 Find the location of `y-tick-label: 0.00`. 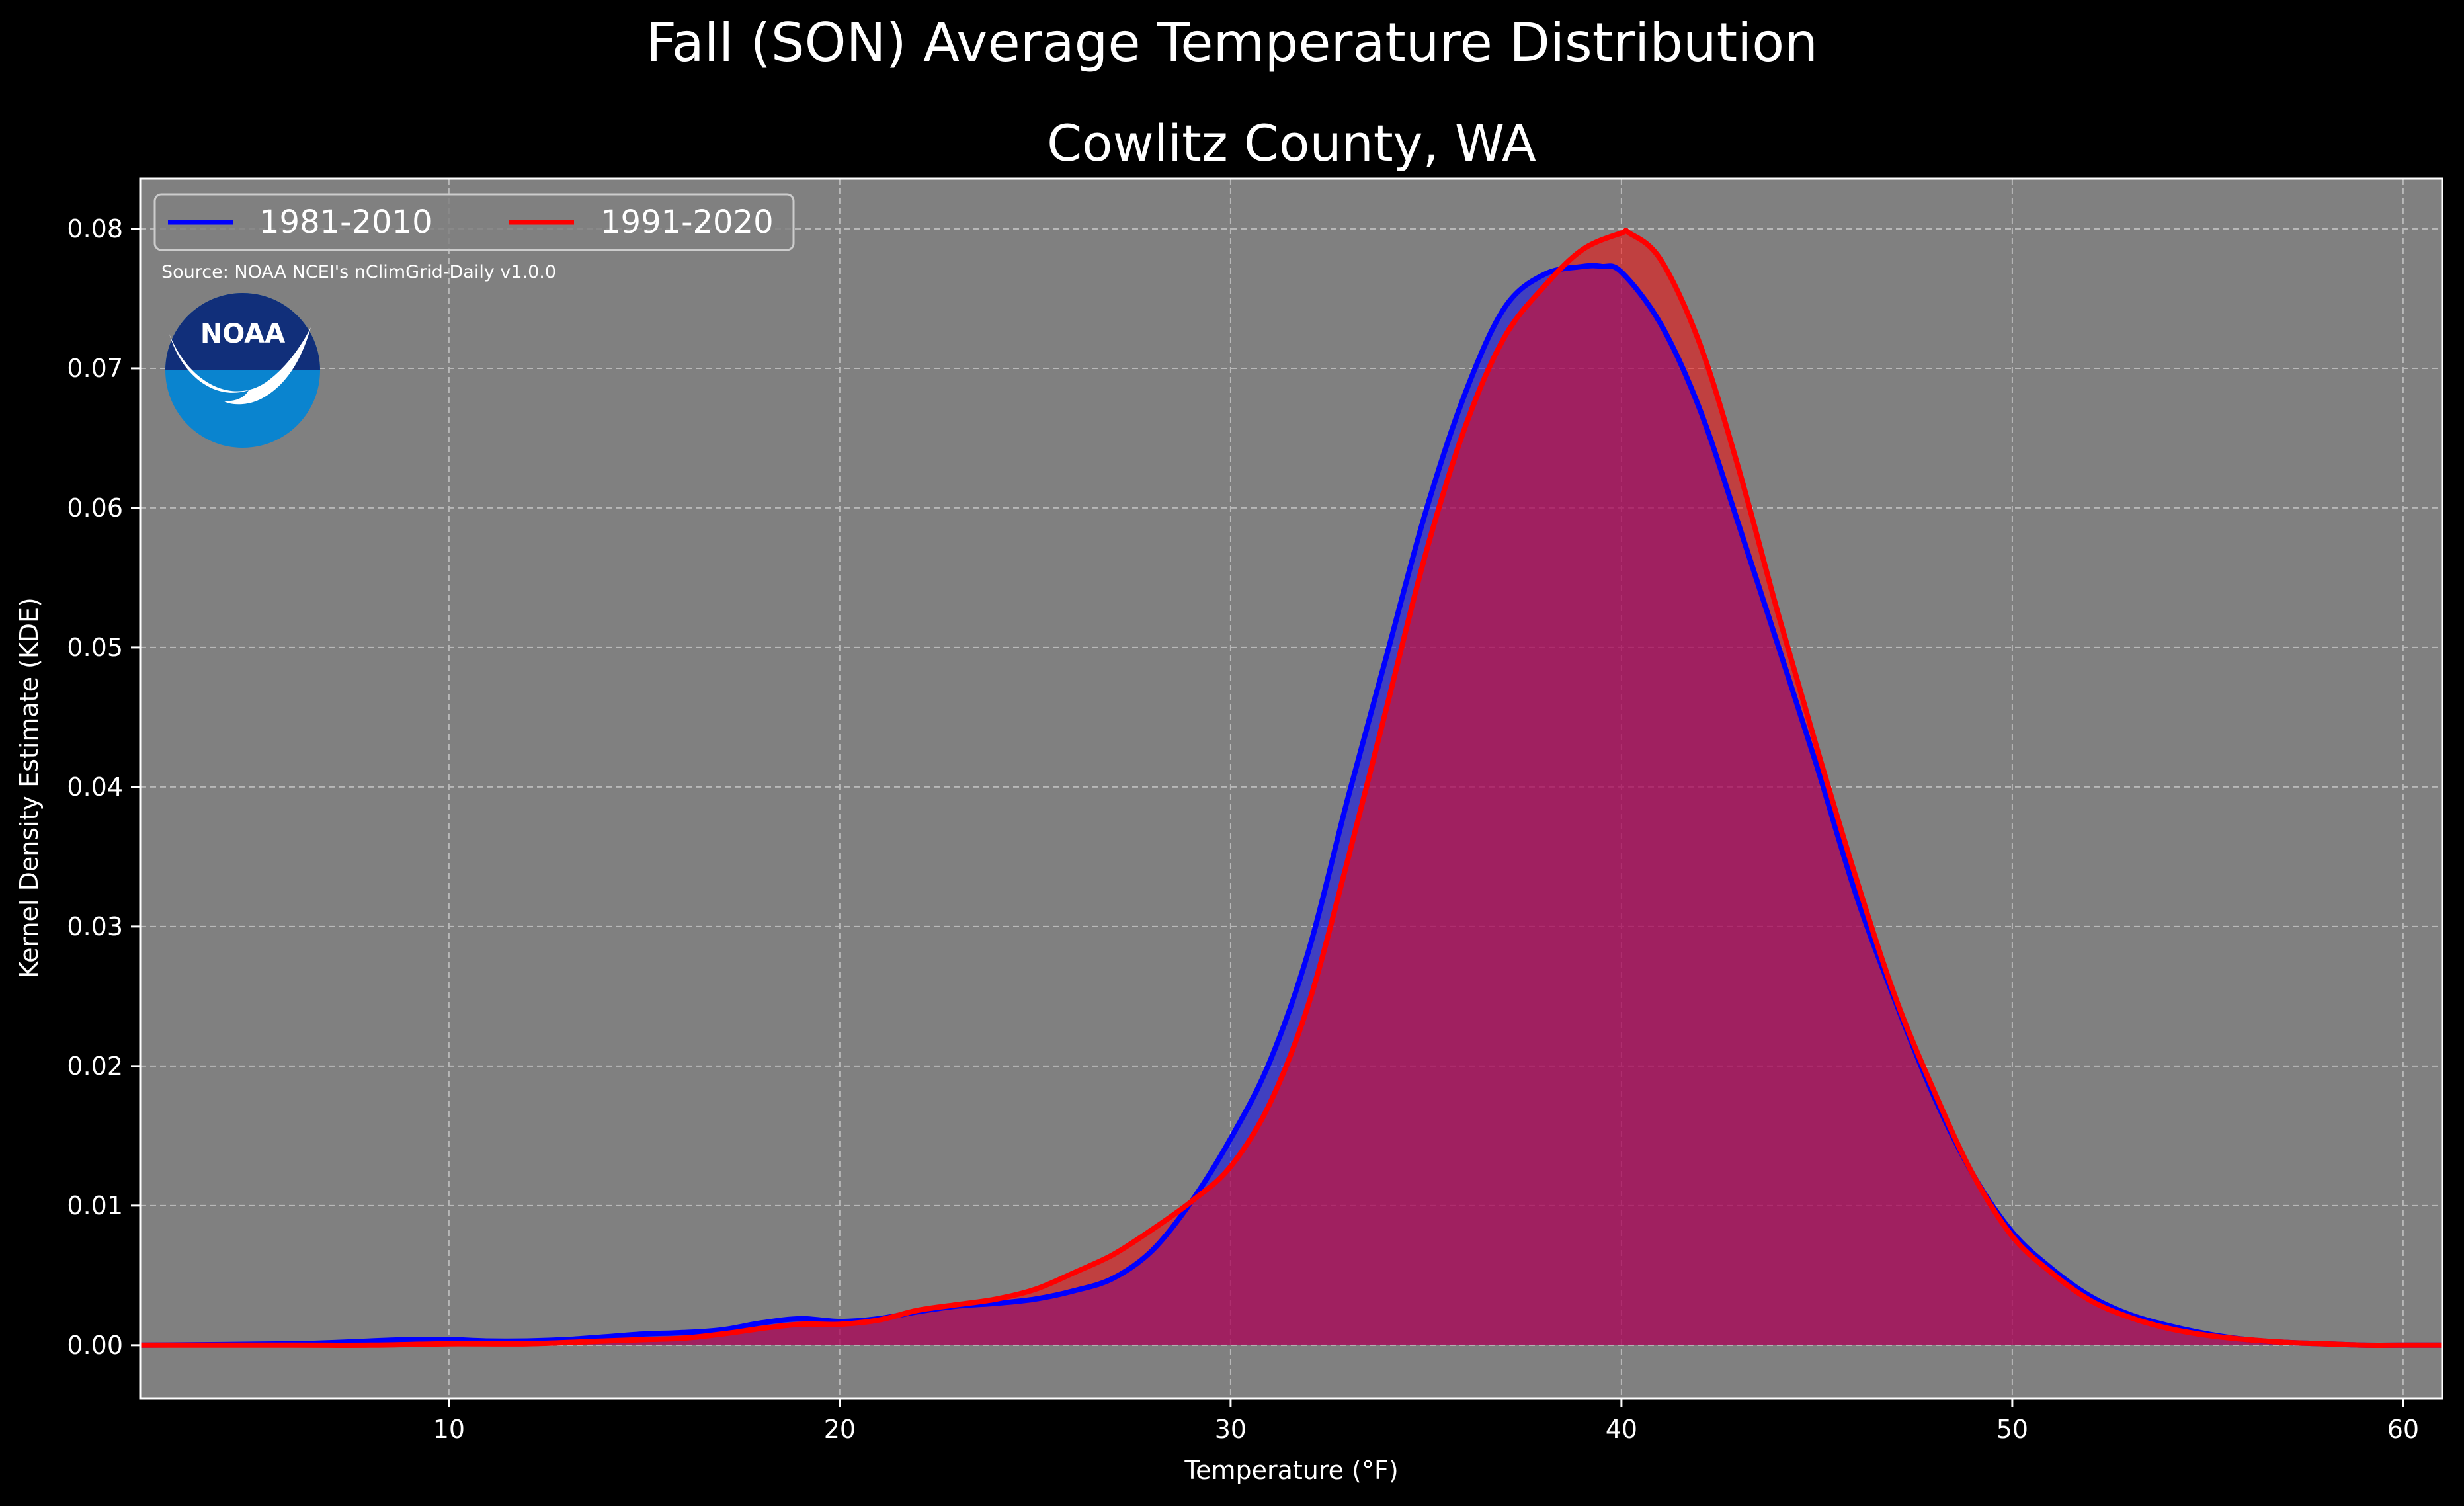

y-tick-label: 0.00 is located at coordinates (95, 1345).